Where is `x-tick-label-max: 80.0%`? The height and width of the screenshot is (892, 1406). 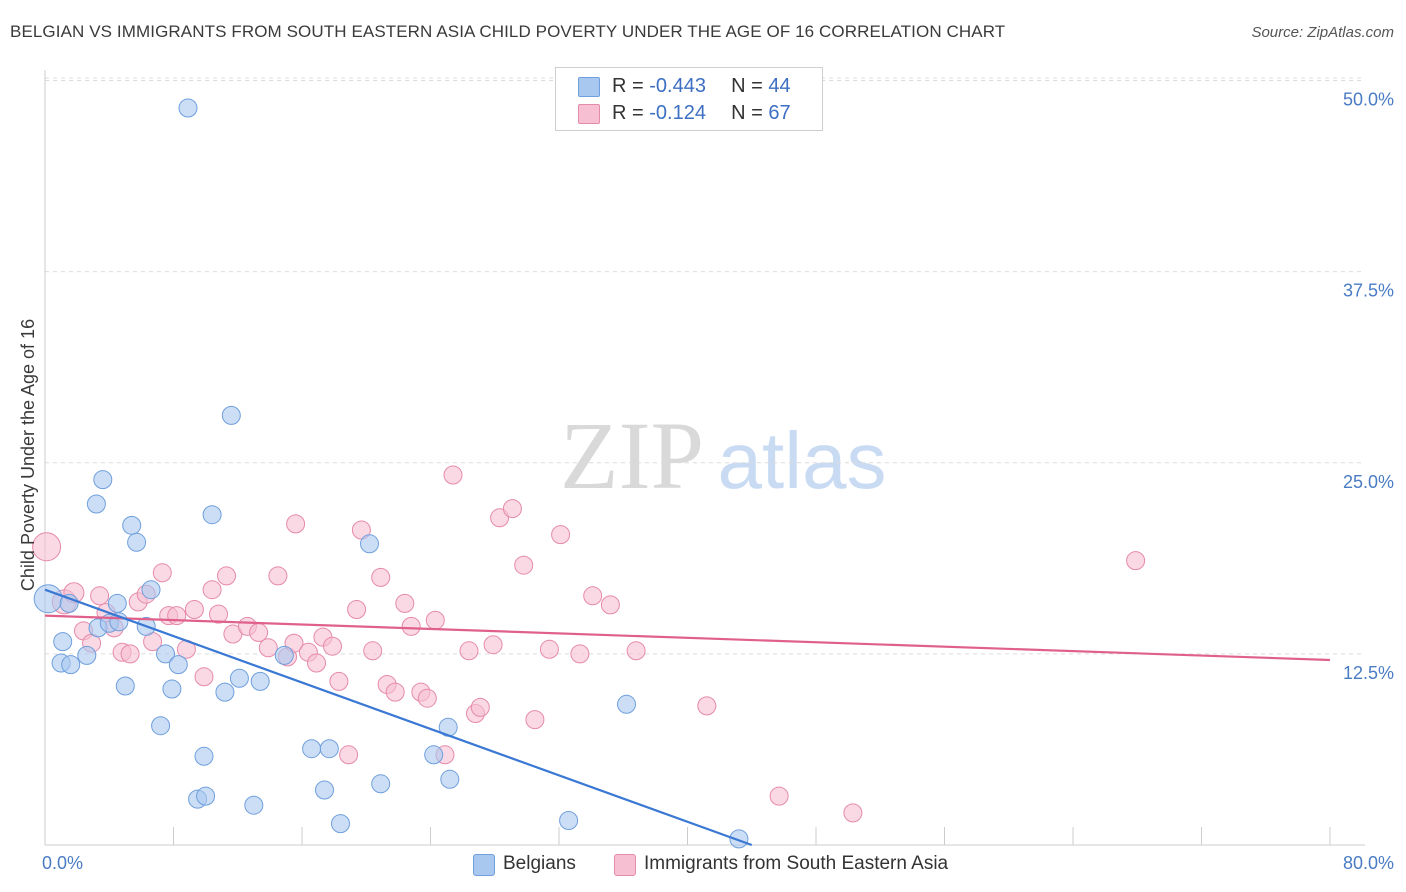
x-tick-label-max: 80.0% is located at coordinates (1368, 863).